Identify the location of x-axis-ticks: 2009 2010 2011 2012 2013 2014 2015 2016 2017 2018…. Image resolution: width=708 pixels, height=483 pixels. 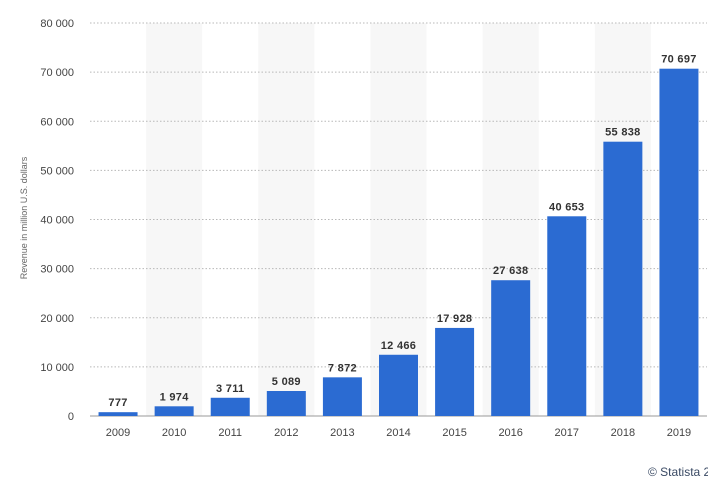
(398, 433).